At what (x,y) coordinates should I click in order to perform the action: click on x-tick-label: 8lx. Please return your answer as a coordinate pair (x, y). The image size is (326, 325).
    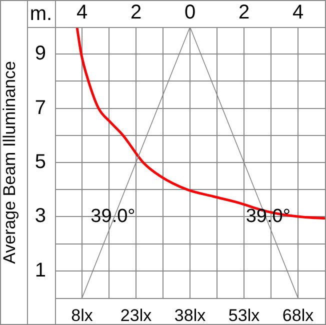
    Looking at the image, I should click on (82, 315).